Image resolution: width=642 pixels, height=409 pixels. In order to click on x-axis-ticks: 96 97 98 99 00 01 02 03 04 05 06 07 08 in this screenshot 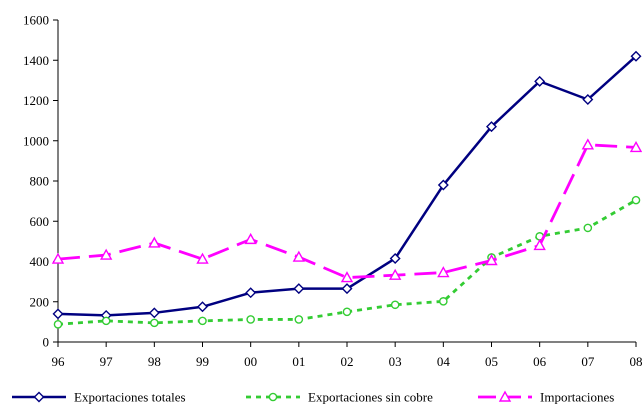, I will do `click(347, 355)`.